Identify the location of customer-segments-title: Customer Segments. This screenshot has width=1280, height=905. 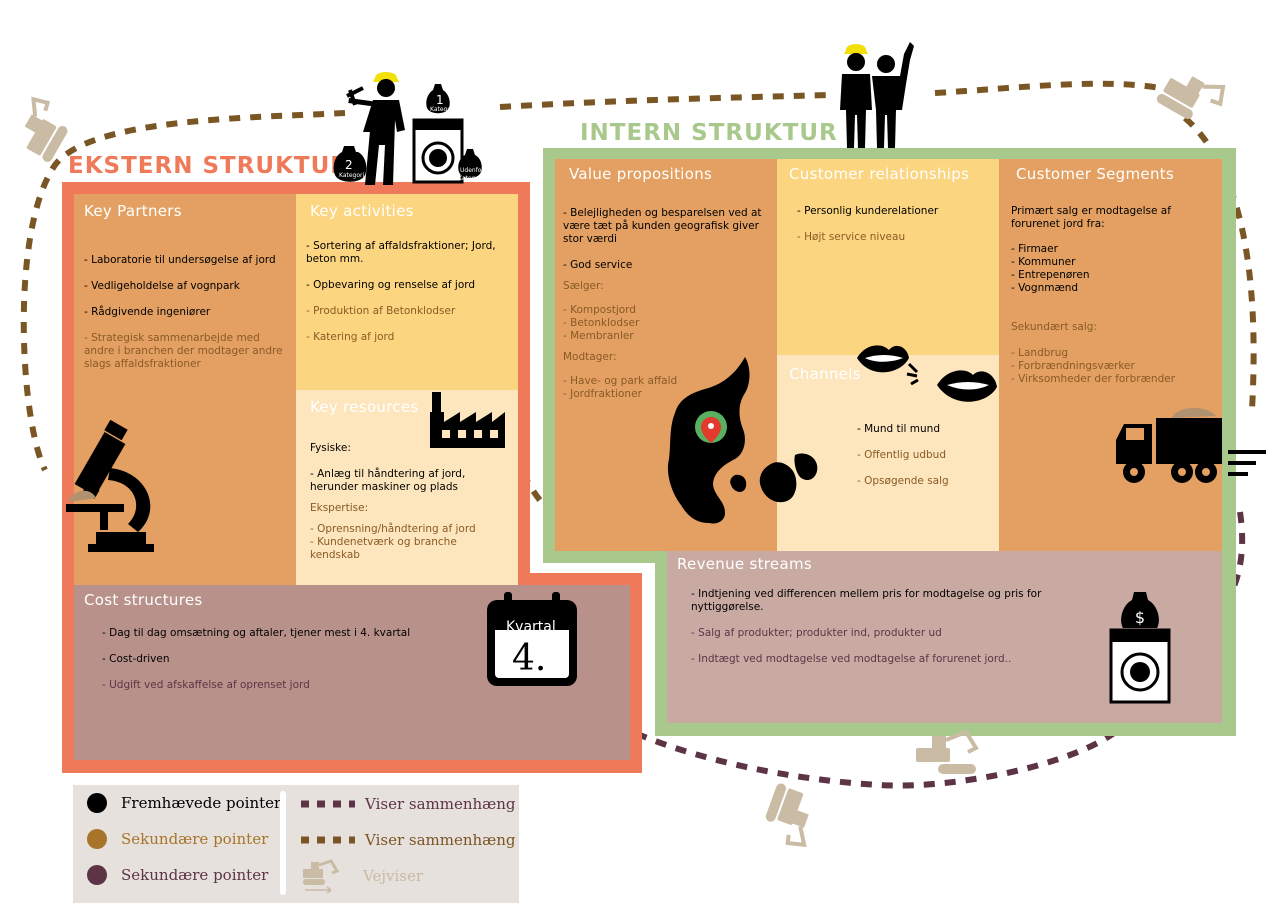
(1095, 174).